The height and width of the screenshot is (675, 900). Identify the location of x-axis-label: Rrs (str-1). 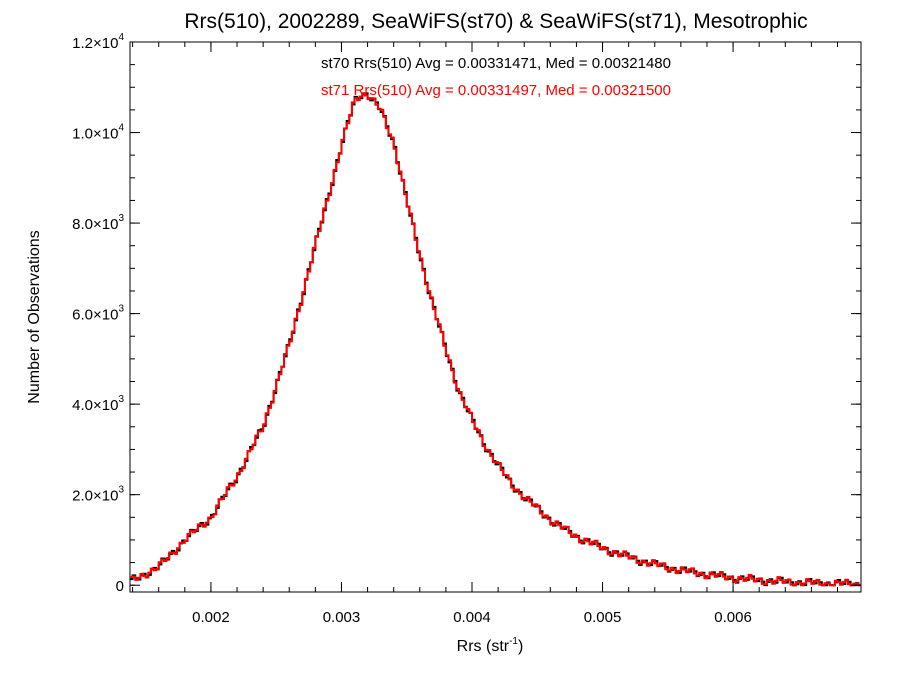
(490, 645).